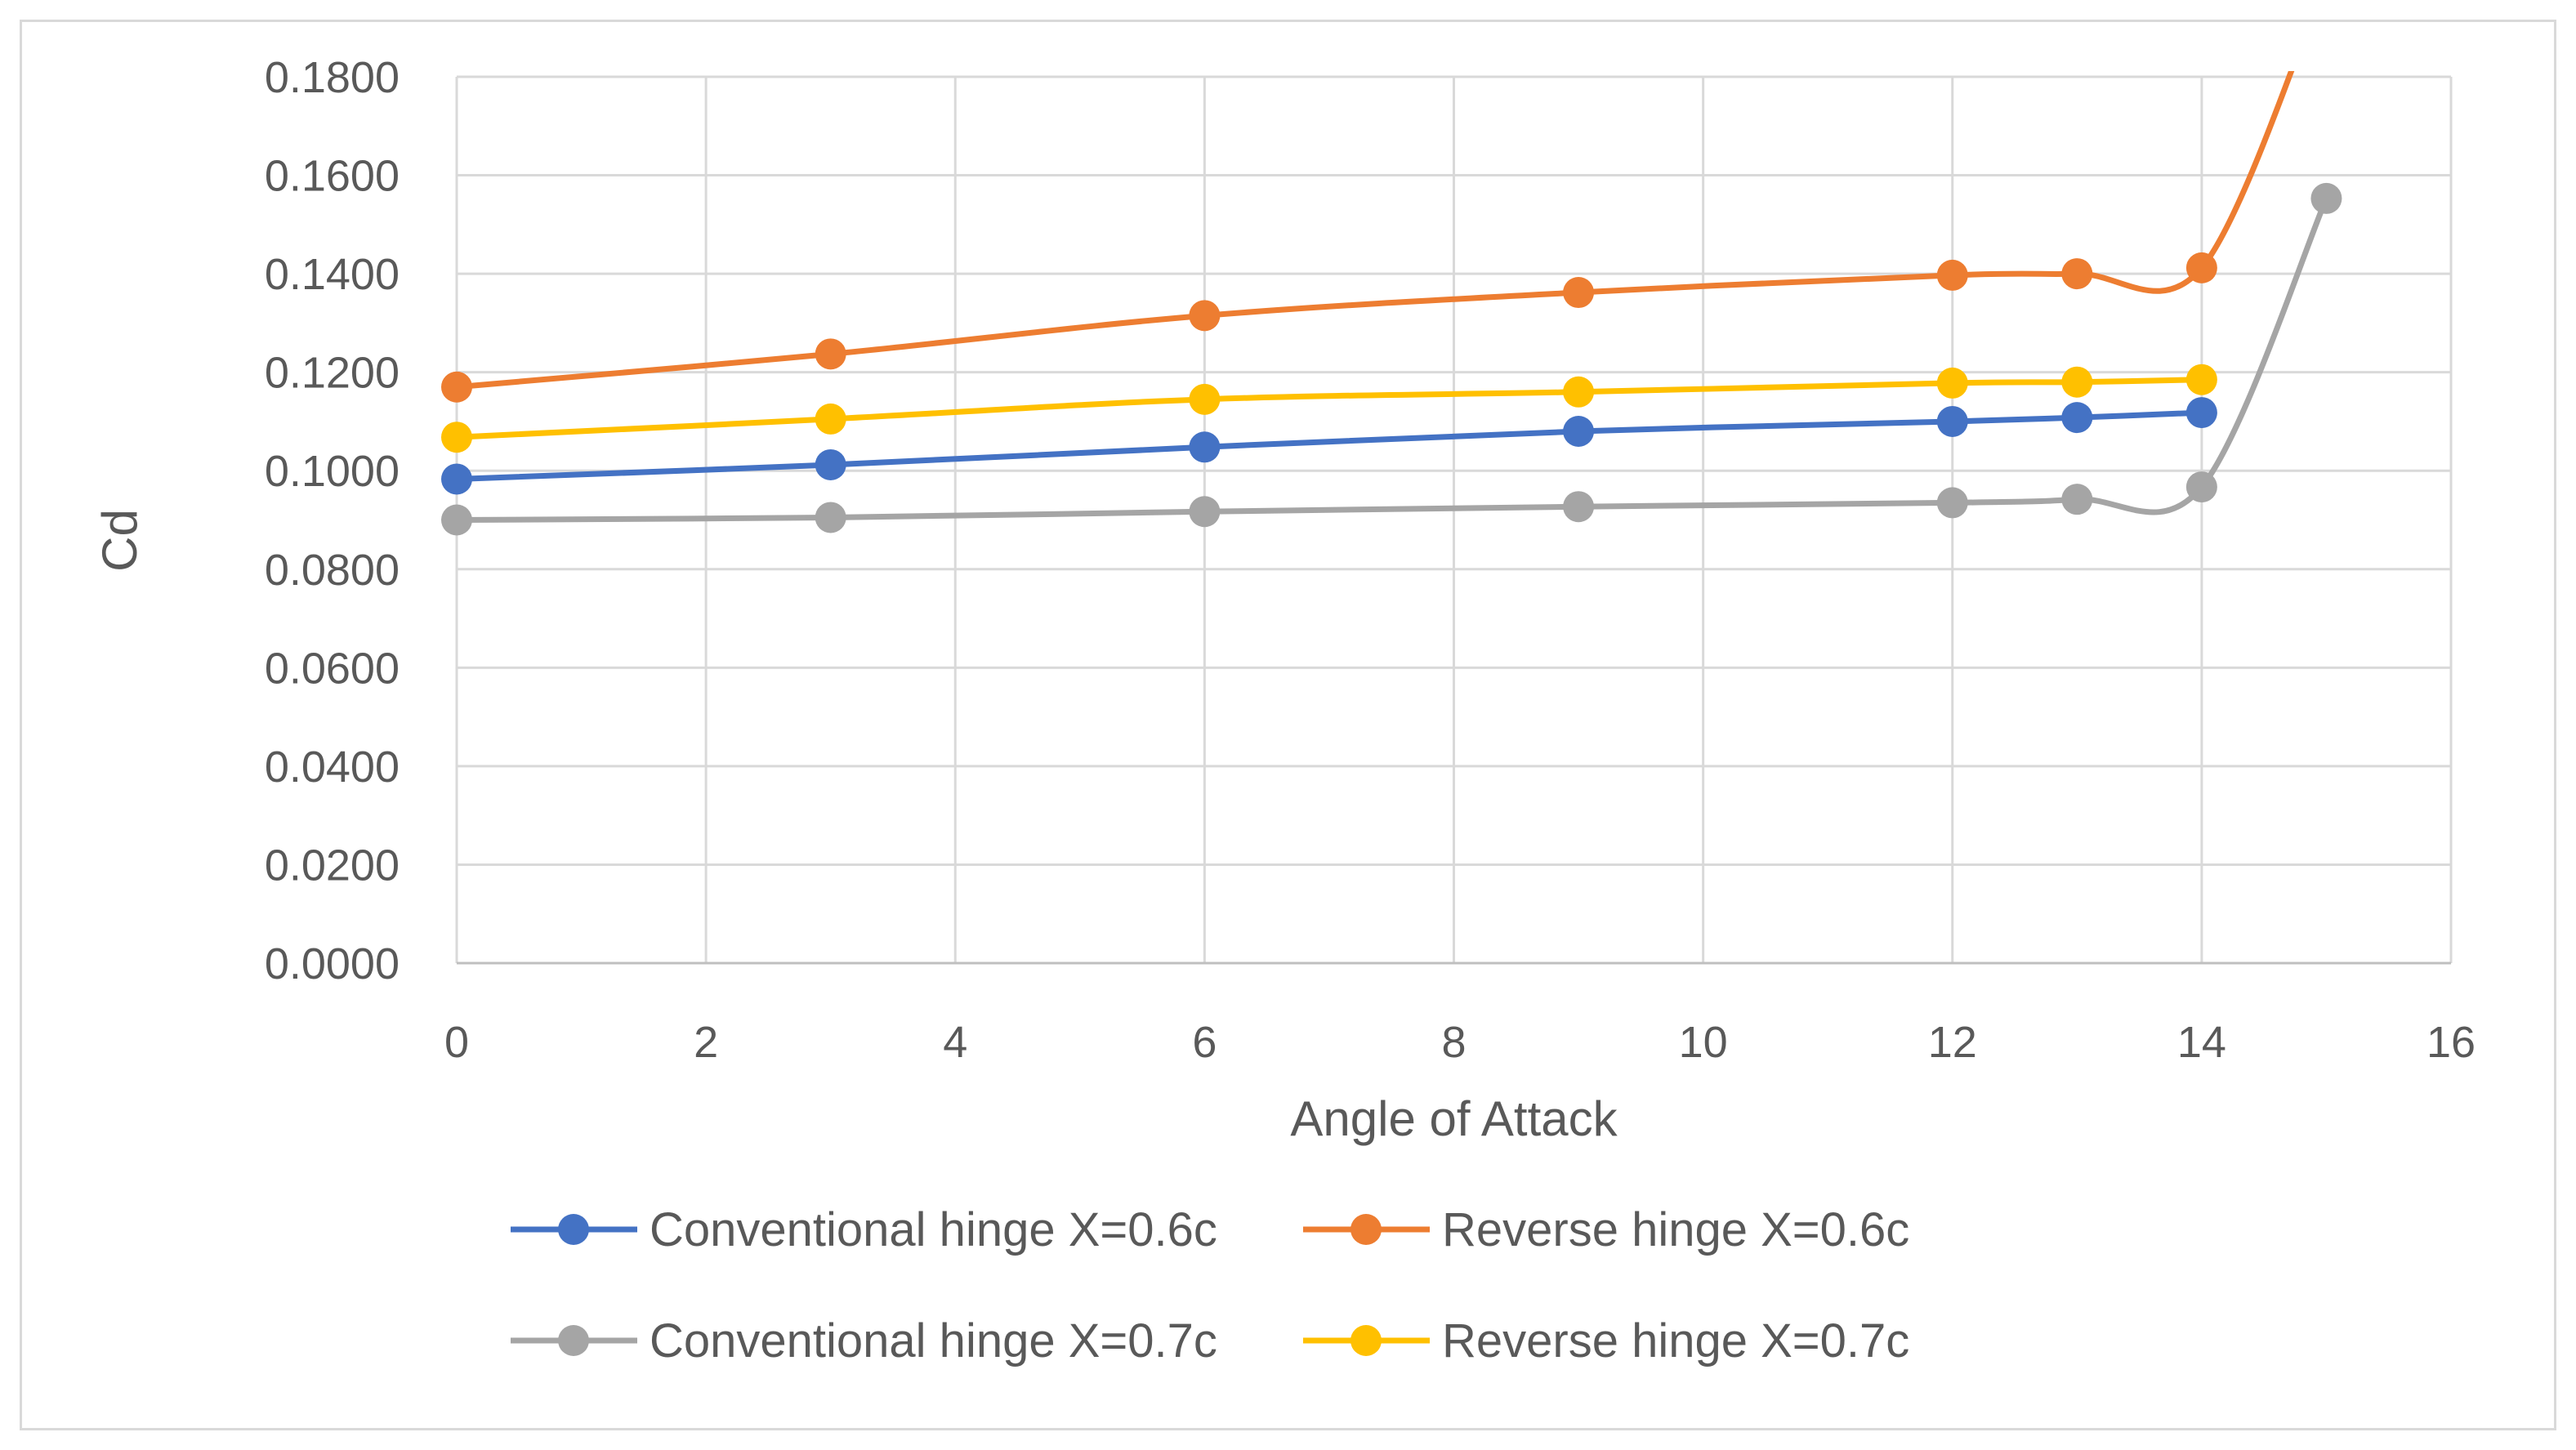 The height and width of the screenshot is (1450, 2576). Describe the element at coordinates (333, 176) in the screenshot. I see `y-tick-label: 0.1600` at that location.